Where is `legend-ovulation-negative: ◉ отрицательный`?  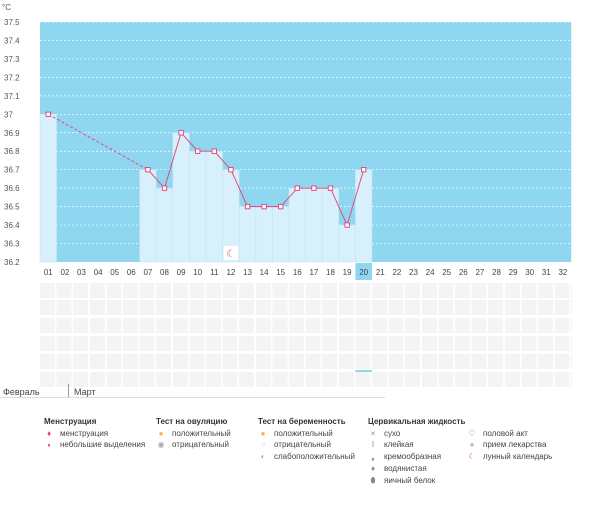 legend-ovulation-negative: ◉ отрицательный is located at coordinates (192, 444).